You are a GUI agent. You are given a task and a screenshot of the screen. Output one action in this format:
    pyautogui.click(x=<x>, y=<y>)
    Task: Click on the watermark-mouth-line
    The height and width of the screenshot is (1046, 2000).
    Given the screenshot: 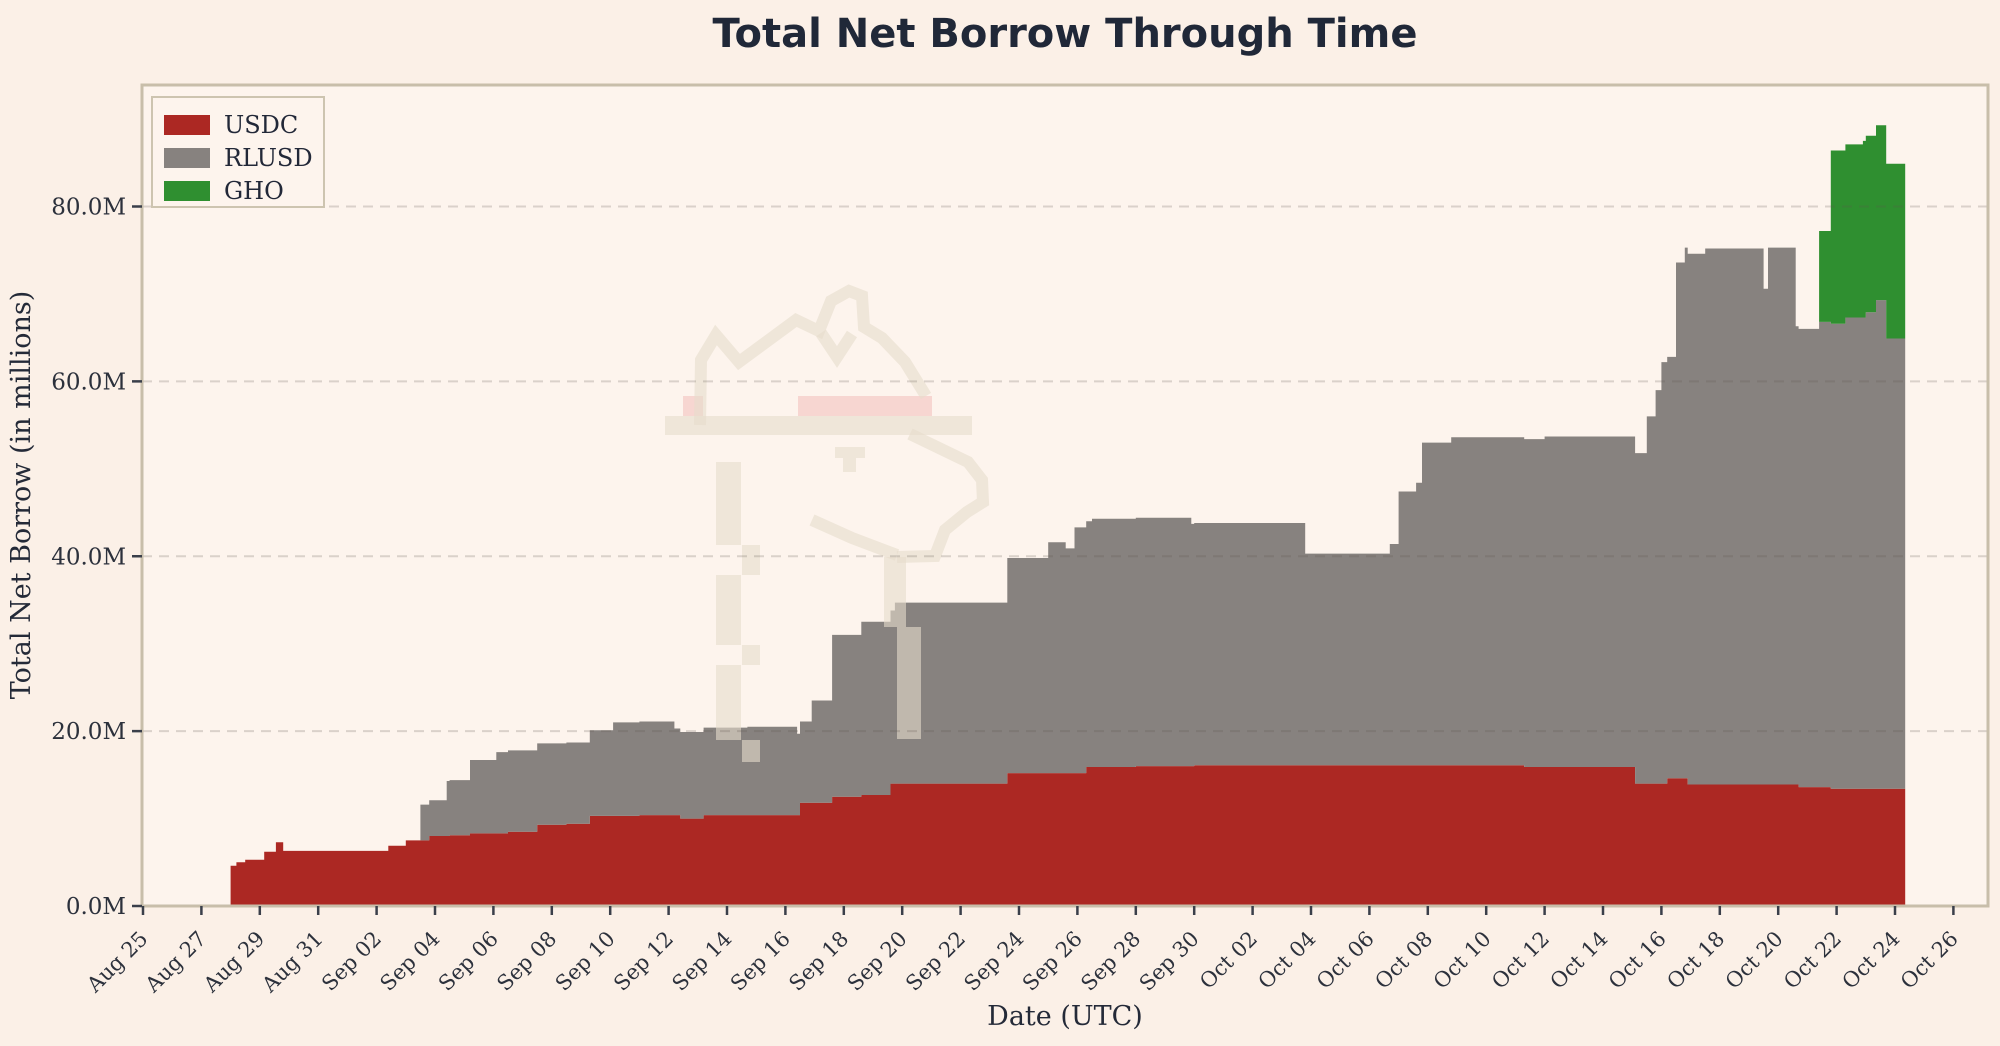 What is the action you would take?
    pyautogui.click(x=854, y=537)
    